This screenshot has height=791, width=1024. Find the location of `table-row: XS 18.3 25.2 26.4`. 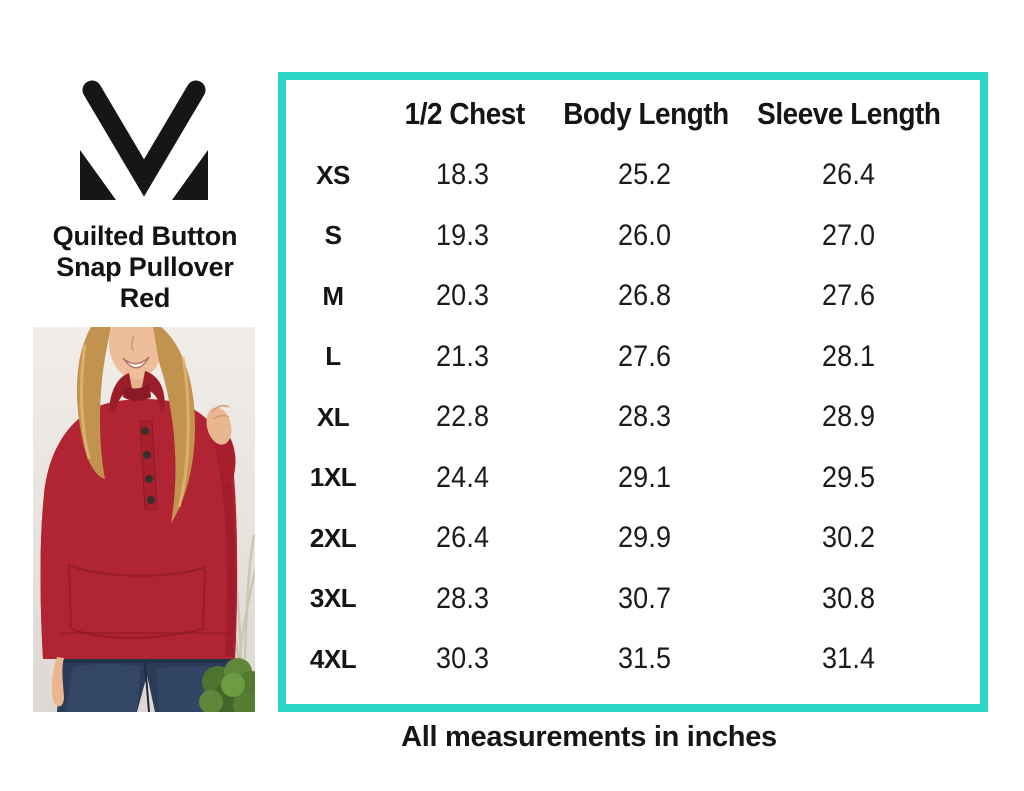

table-row: XS 18.3 25.2 26.4 is located at coordinates (633, 175).